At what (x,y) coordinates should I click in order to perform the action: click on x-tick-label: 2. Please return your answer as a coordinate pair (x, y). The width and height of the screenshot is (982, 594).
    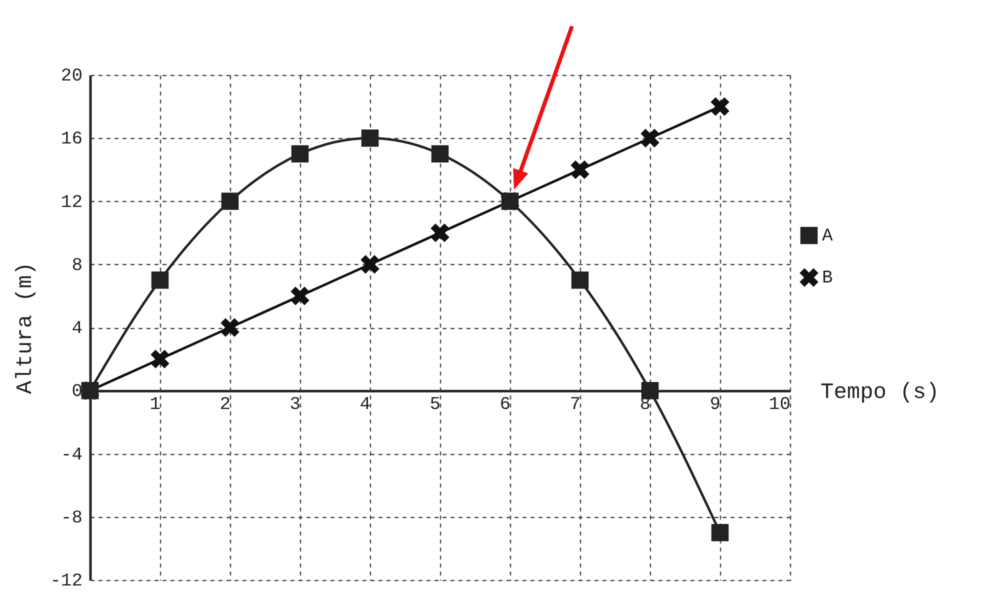
    Looking at the image, I should click on (225, 405).